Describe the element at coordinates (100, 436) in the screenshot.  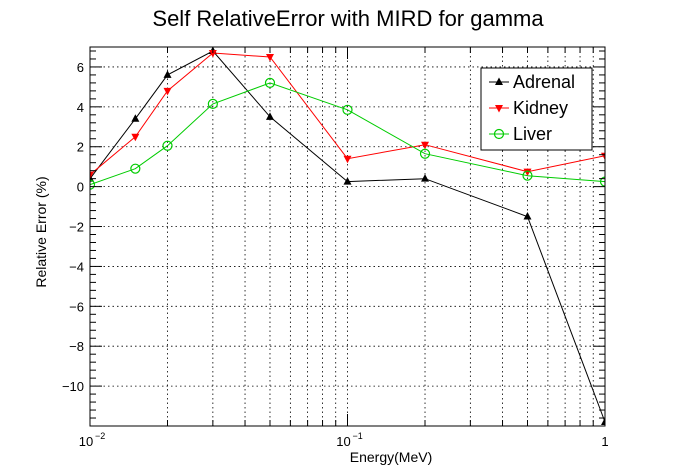
I see `x-tick-label-exponent: −2` at that location.